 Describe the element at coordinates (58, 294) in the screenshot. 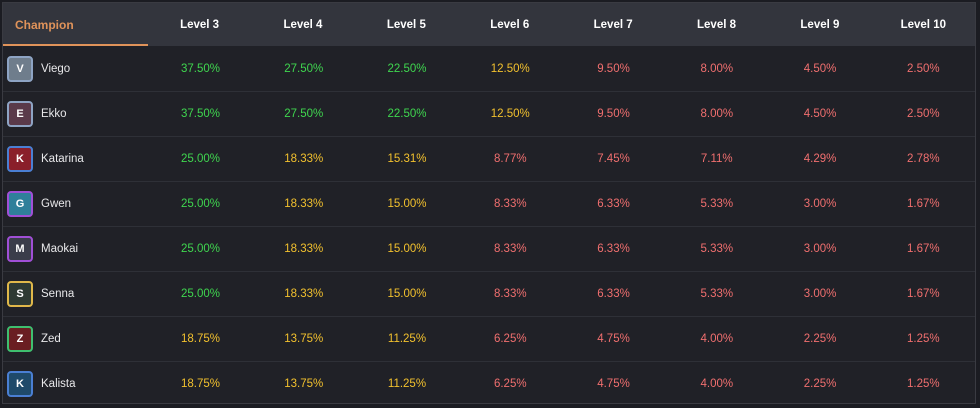

I see `champion-name: Senna` at that location.